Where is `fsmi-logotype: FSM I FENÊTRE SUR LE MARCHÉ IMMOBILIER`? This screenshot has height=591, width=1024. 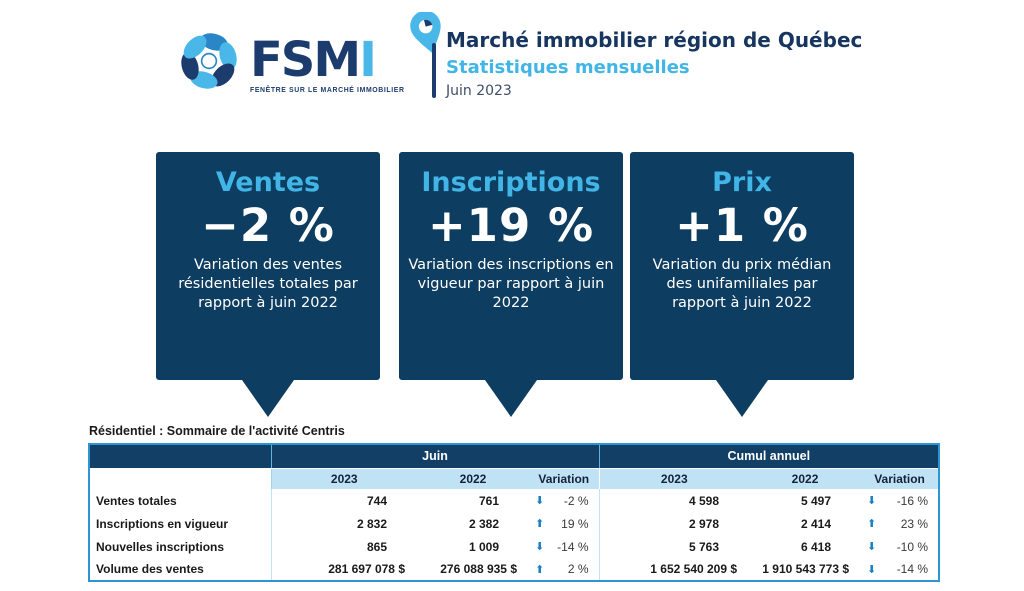
fsmi-logotype: FSM I FENÊTRE SUR LE MARCHÉ IMMOBILIER is located at coordinates (345, 53).